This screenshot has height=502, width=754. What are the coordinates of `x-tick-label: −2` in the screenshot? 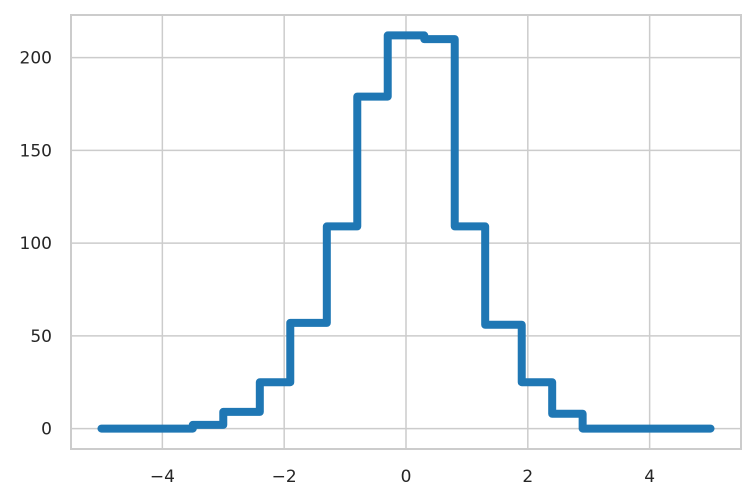 It's located at (284, 477).